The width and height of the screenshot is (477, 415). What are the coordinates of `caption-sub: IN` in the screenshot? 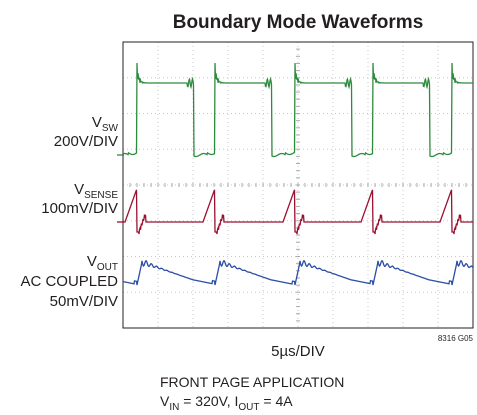 It's located at (174, 407).